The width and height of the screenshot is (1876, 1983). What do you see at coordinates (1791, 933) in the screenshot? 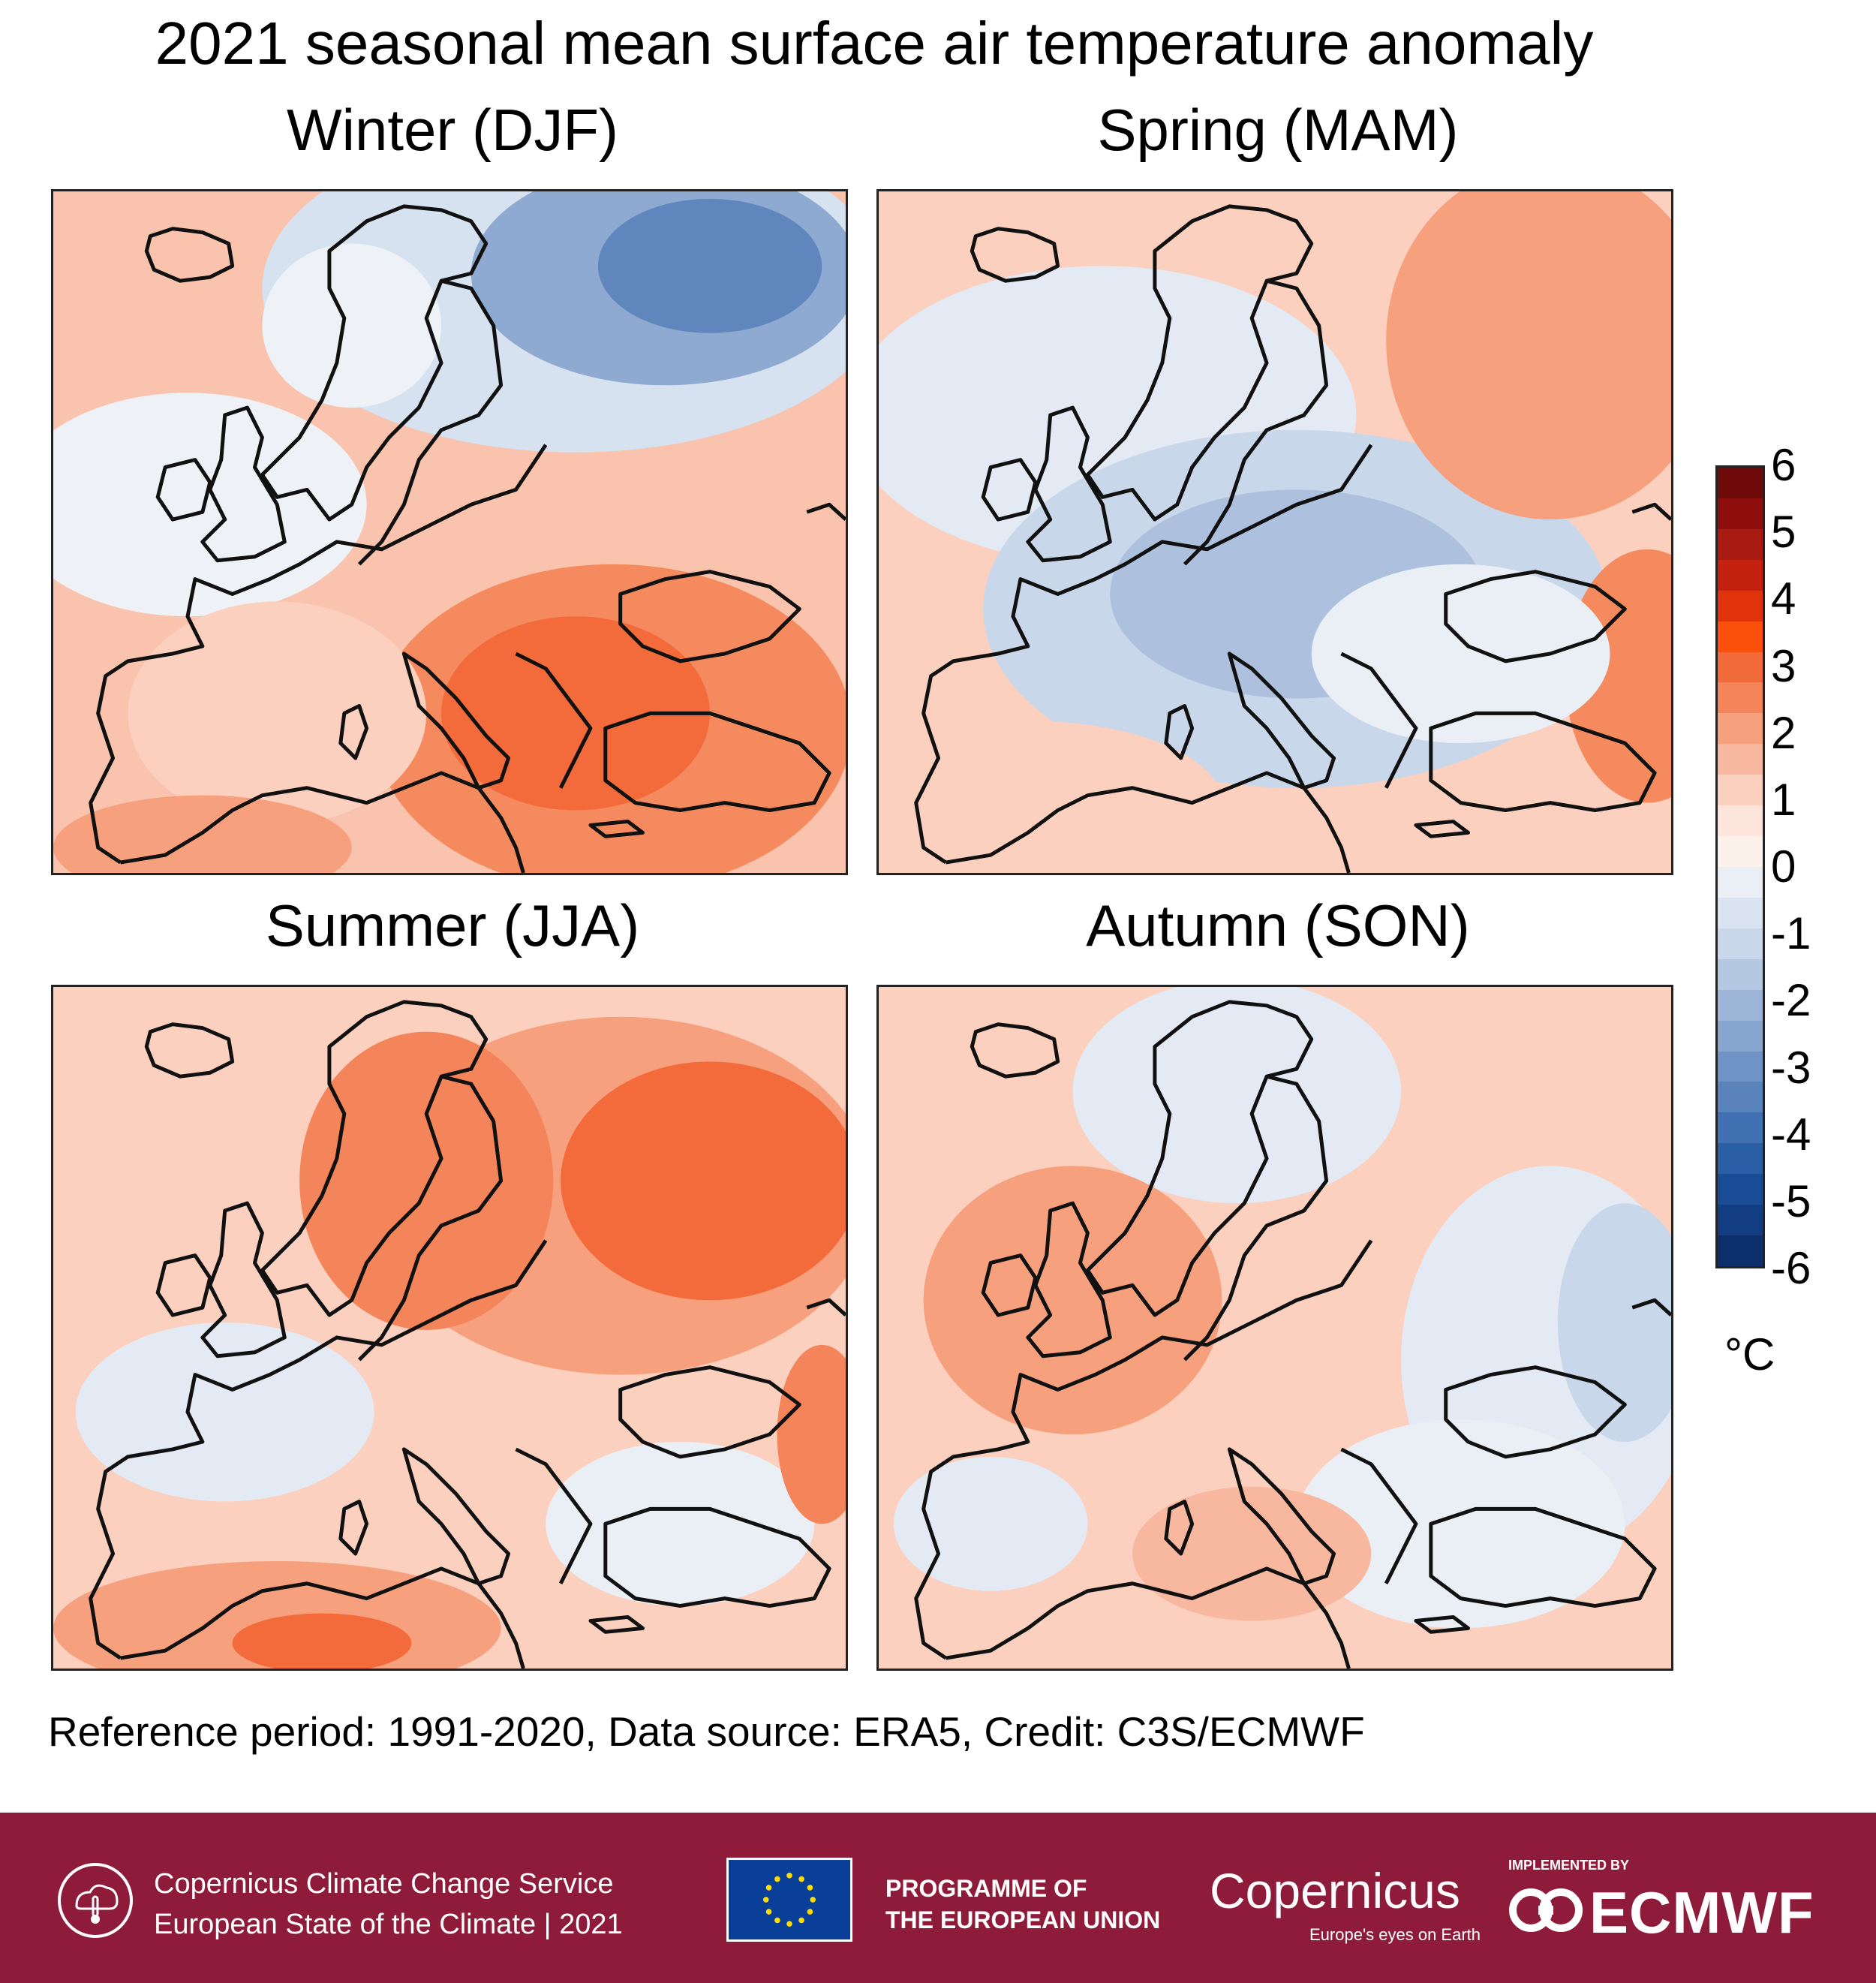
I see `colorbar-tick-label: -1` at bounding box center [1791, 933].